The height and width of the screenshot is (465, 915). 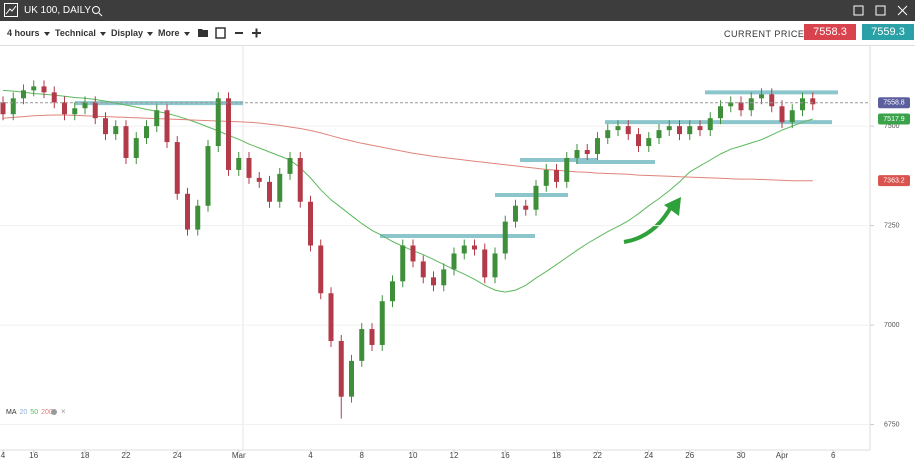 What do you see at coordinates (888, 32) in the screenshot?
I see `buy-price: 7559.3` at bounding box center [888, 32].